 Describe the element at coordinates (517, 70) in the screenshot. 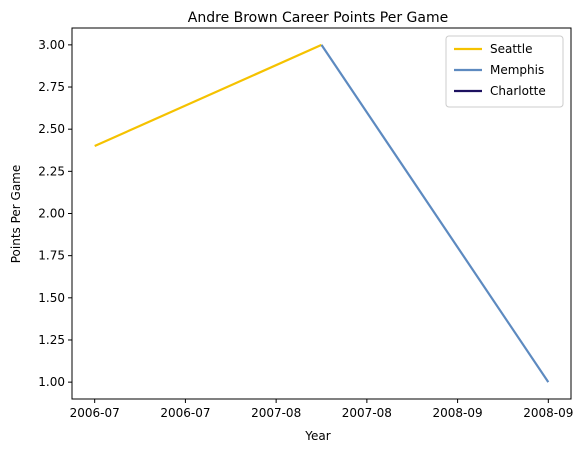

I see `legend-label-memphis: Memphis` at that location.